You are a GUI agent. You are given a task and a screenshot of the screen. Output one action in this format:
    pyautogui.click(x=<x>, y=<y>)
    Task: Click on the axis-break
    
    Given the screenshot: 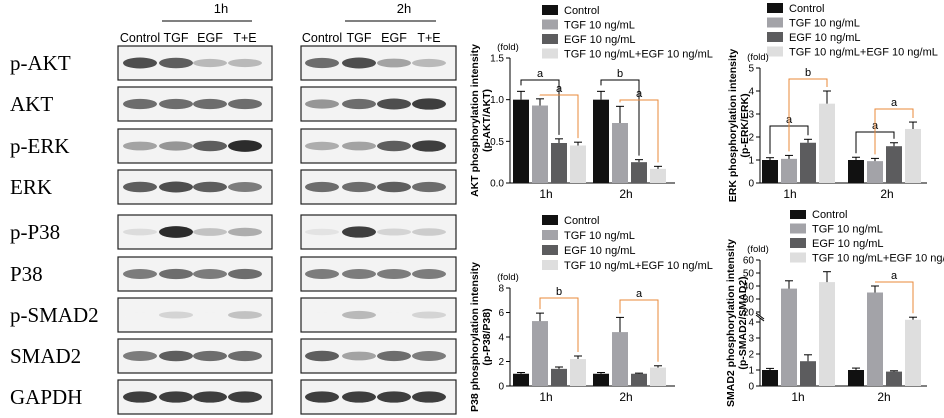 What is the action you would take?
    pyautogui.click(x=760, y=318)
    